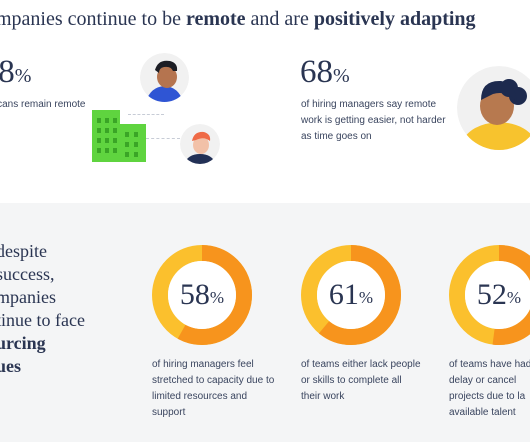 The height and width of the screenshot is (442, 530). Describe the element at coordinates (316, 72) in the screenshot. I see `stat-hiring-number: 68` at that location.